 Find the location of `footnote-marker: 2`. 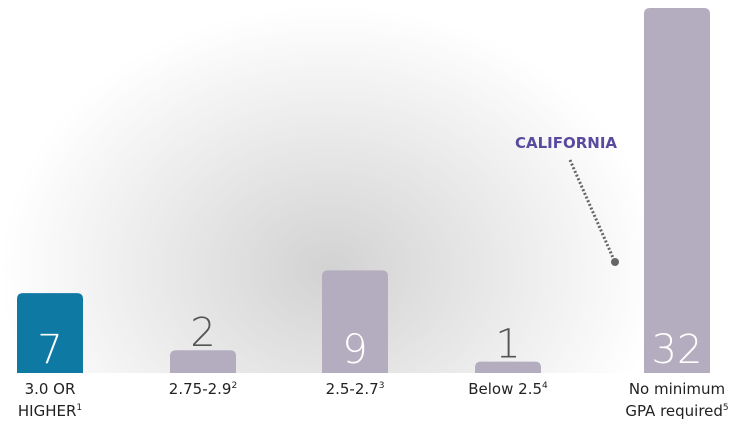

footnote-marker: 2 is located at coordinates (234, 386).